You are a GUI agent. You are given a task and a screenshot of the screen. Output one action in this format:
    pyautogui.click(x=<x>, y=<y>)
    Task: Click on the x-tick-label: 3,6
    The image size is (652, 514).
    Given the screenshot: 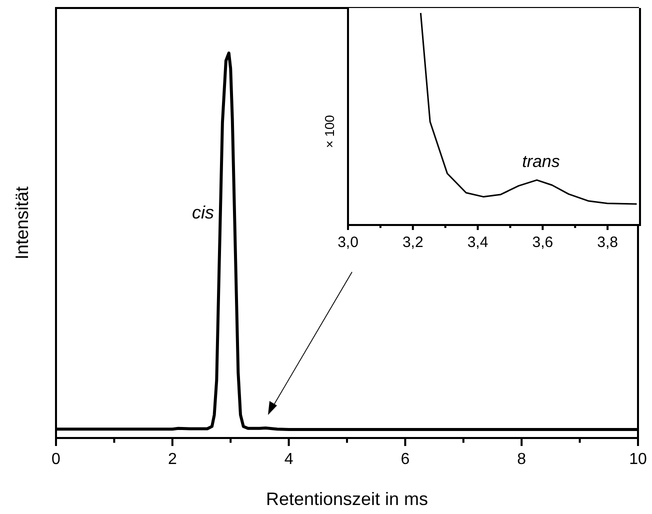 What is the action you would take?
    pyautogui.click(x=543, y=242)
    